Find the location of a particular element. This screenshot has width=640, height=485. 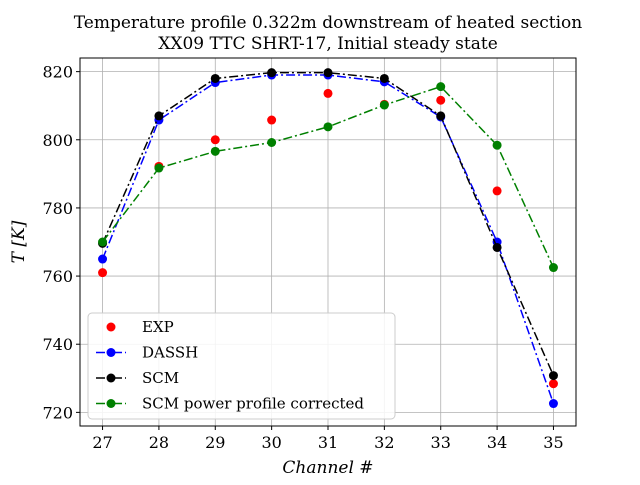

x-tick-label: 32 is located at coordinates (384, 442).